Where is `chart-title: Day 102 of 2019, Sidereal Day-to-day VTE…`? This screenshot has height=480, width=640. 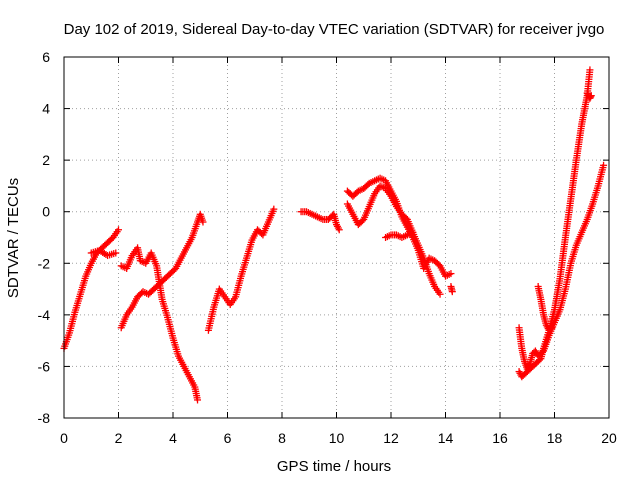 chart-title: Day 102 of 2019, Sidereal Day-to-day VTE… is located at coordinates (334, 29).